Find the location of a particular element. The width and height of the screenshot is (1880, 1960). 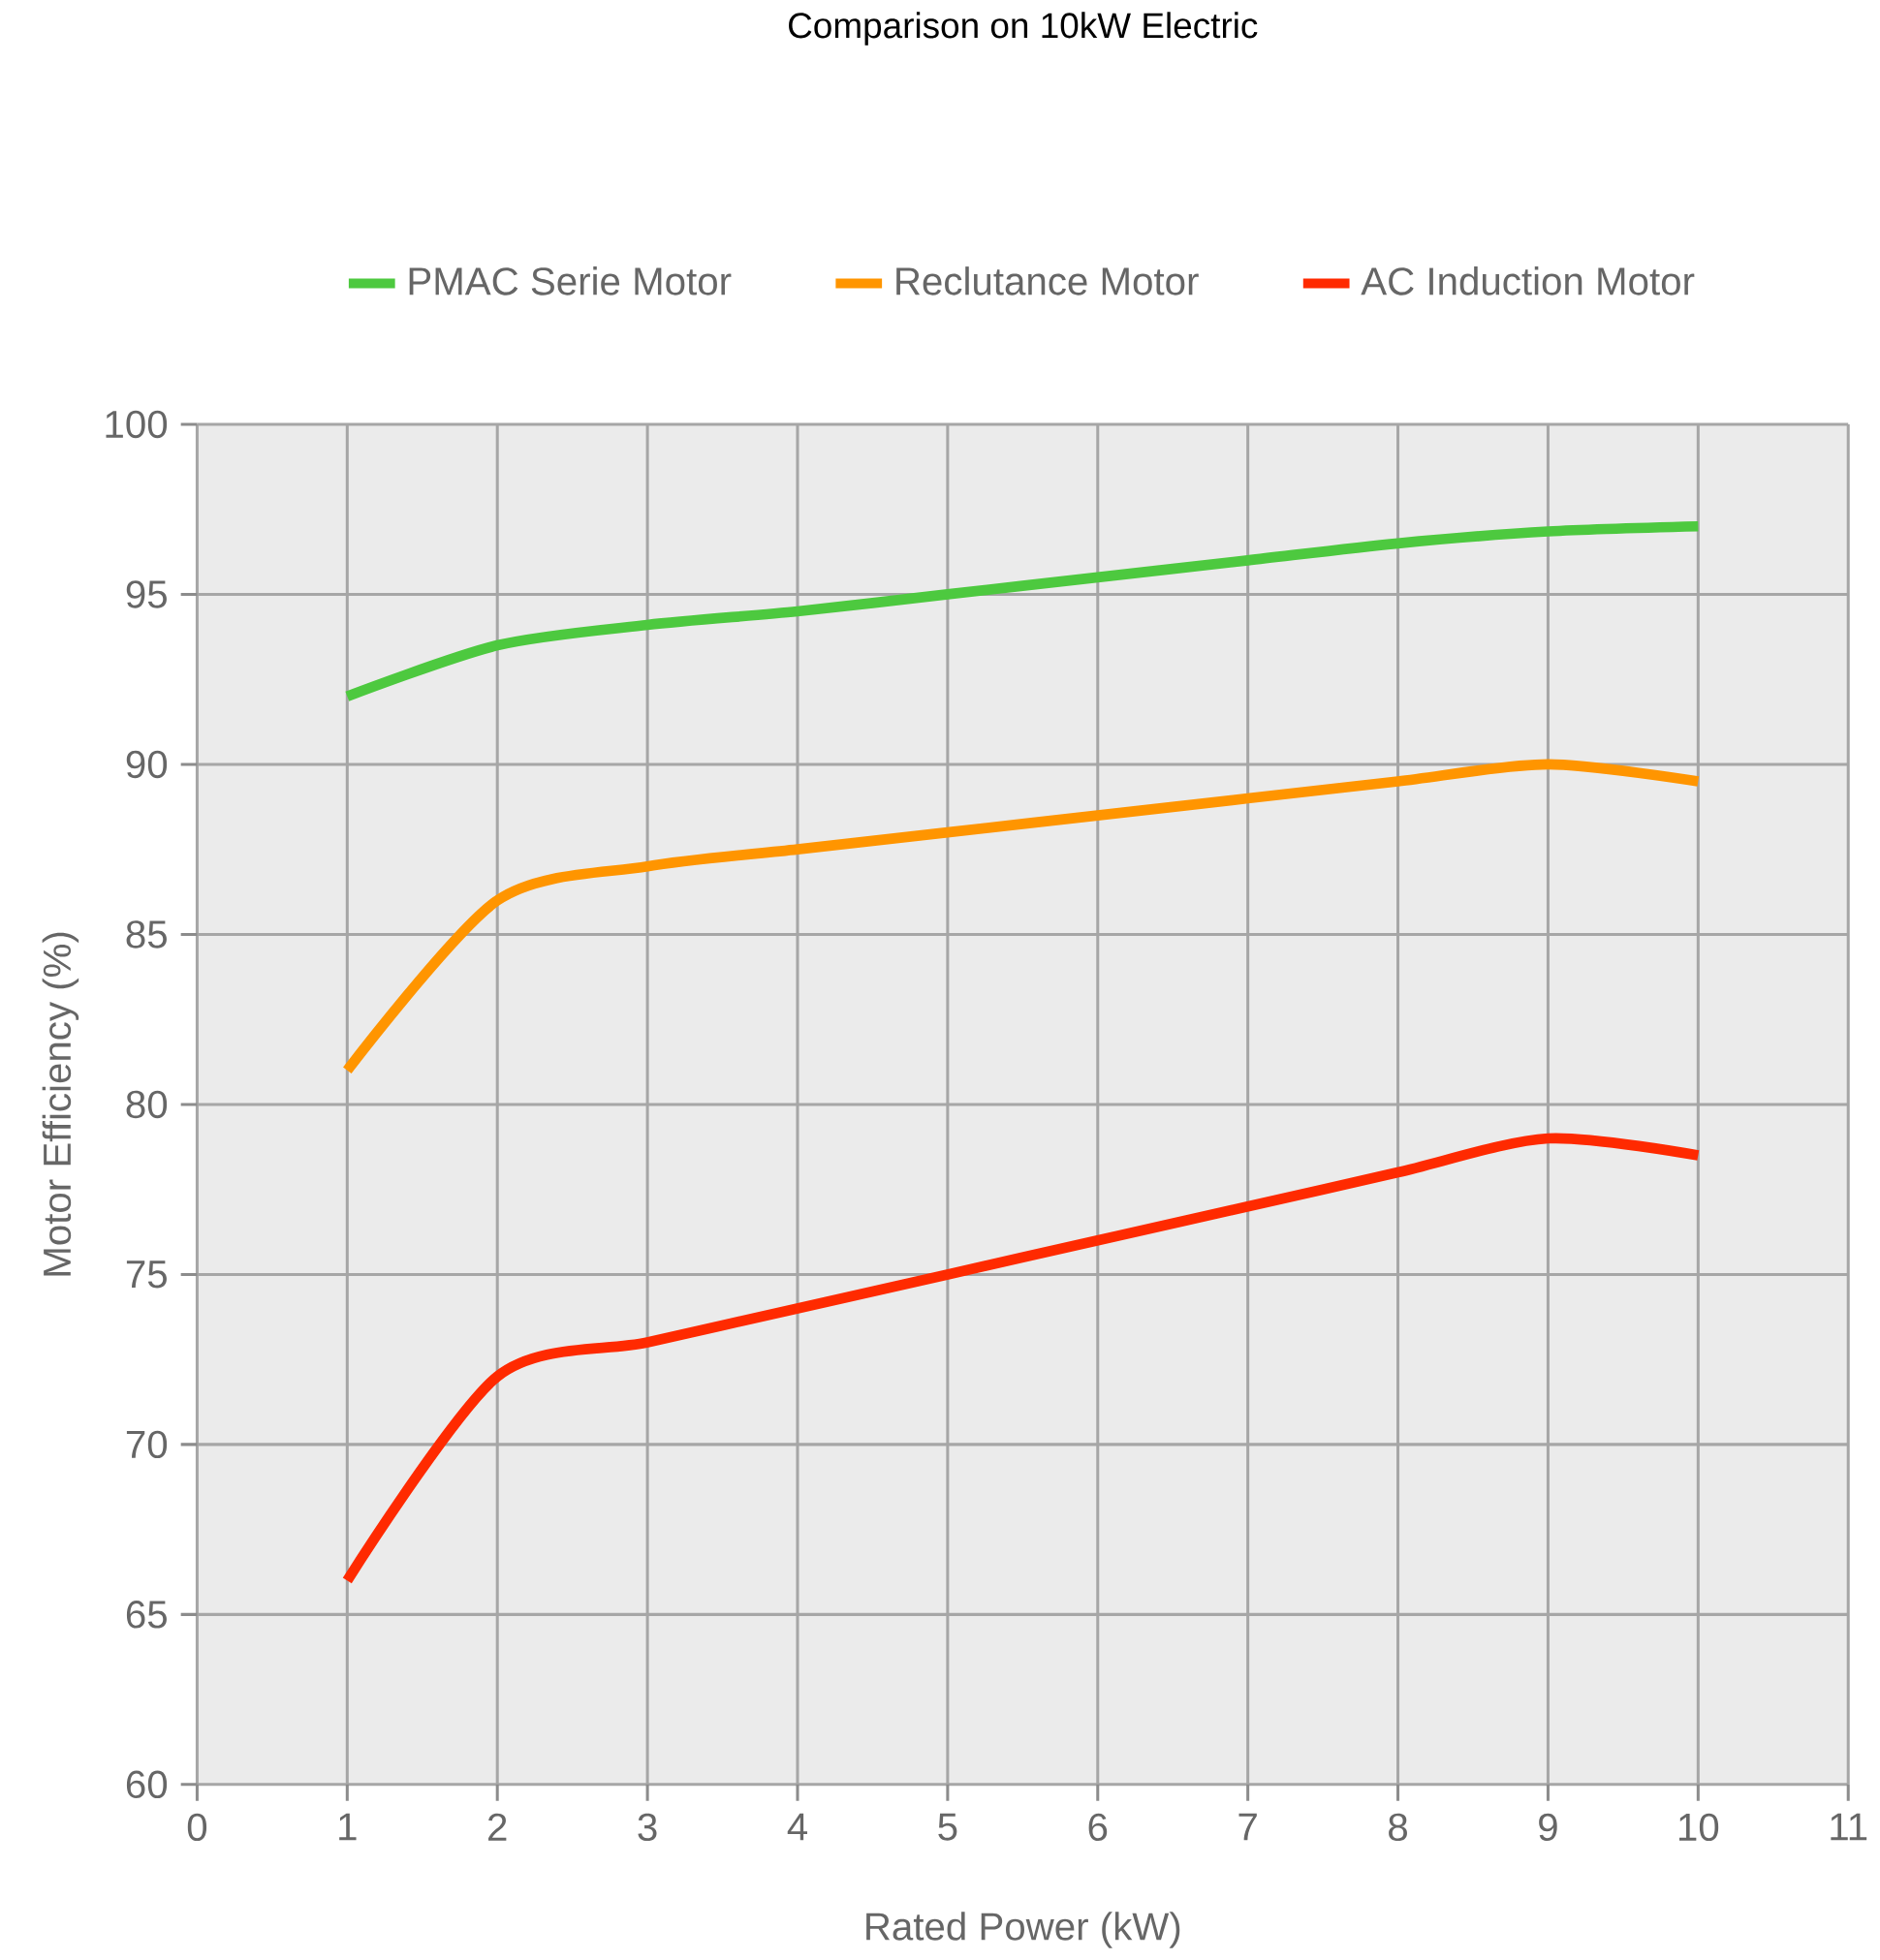

x-tick-label: 11 is located at coordinates (1848, 1827).